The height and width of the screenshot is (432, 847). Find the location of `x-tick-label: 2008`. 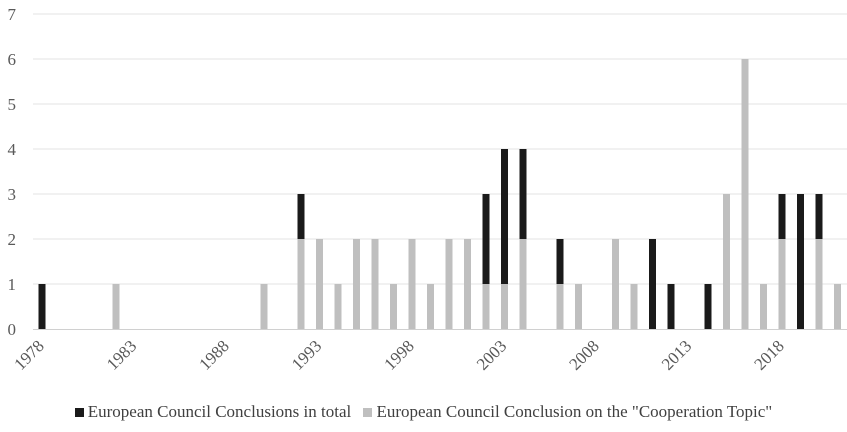

x-tick-label: 2008 is located at coordinates (583, 354).